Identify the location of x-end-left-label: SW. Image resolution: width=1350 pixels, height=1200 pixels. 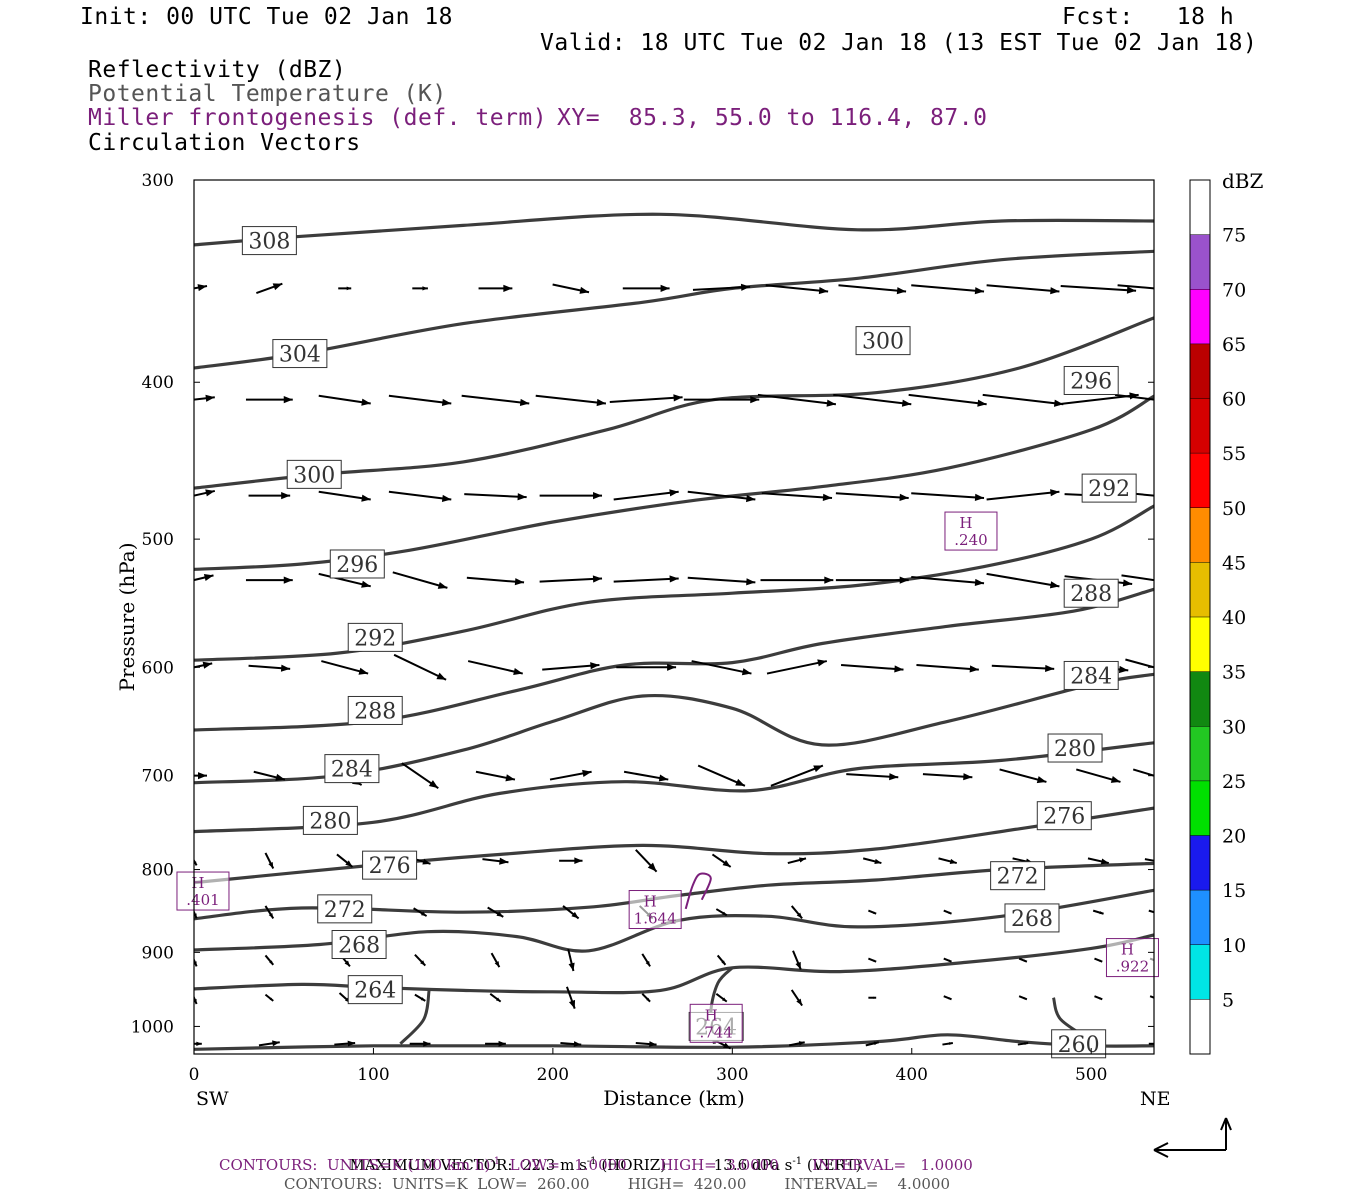
(212, 1099).